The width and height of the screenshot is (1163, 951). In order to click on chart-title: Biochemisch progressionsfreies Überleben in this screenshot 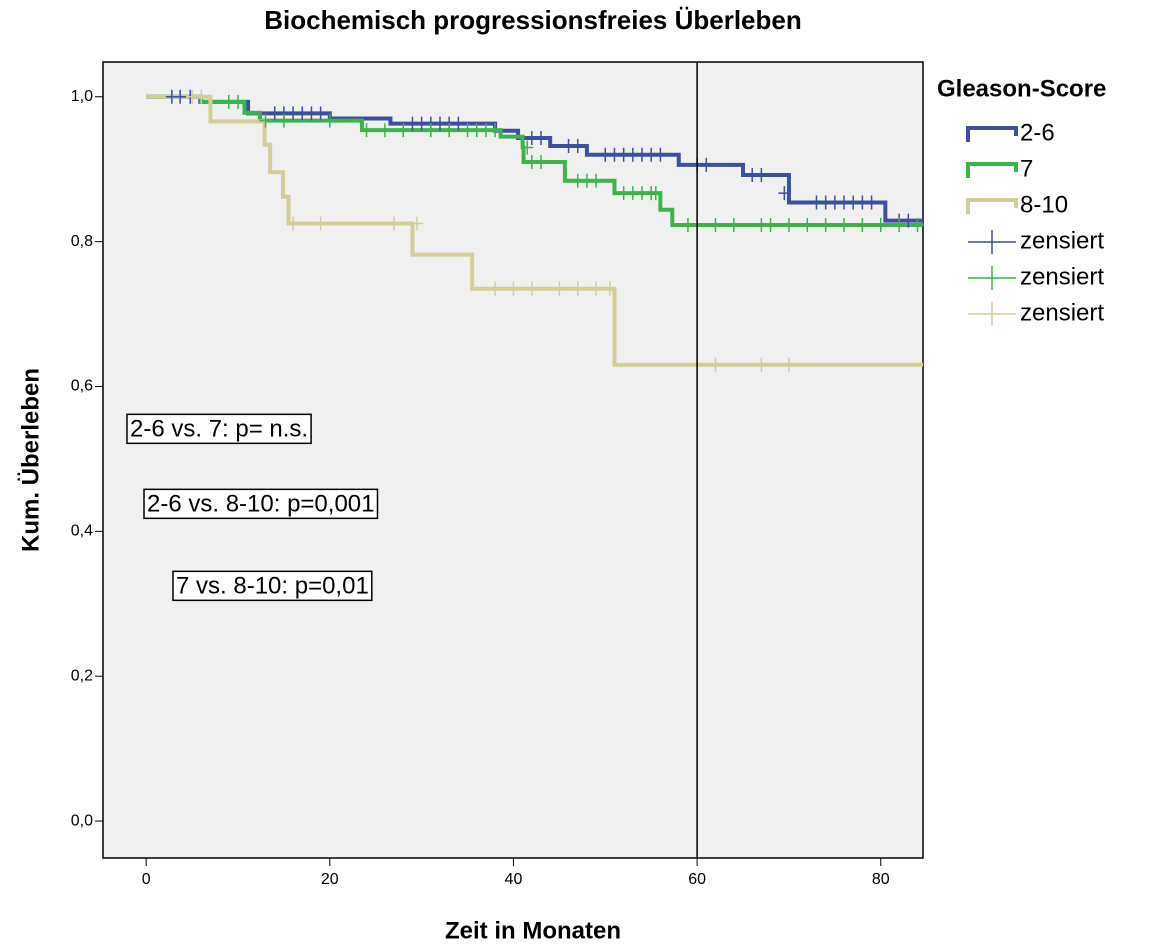, I will do `click(533, 20)`.